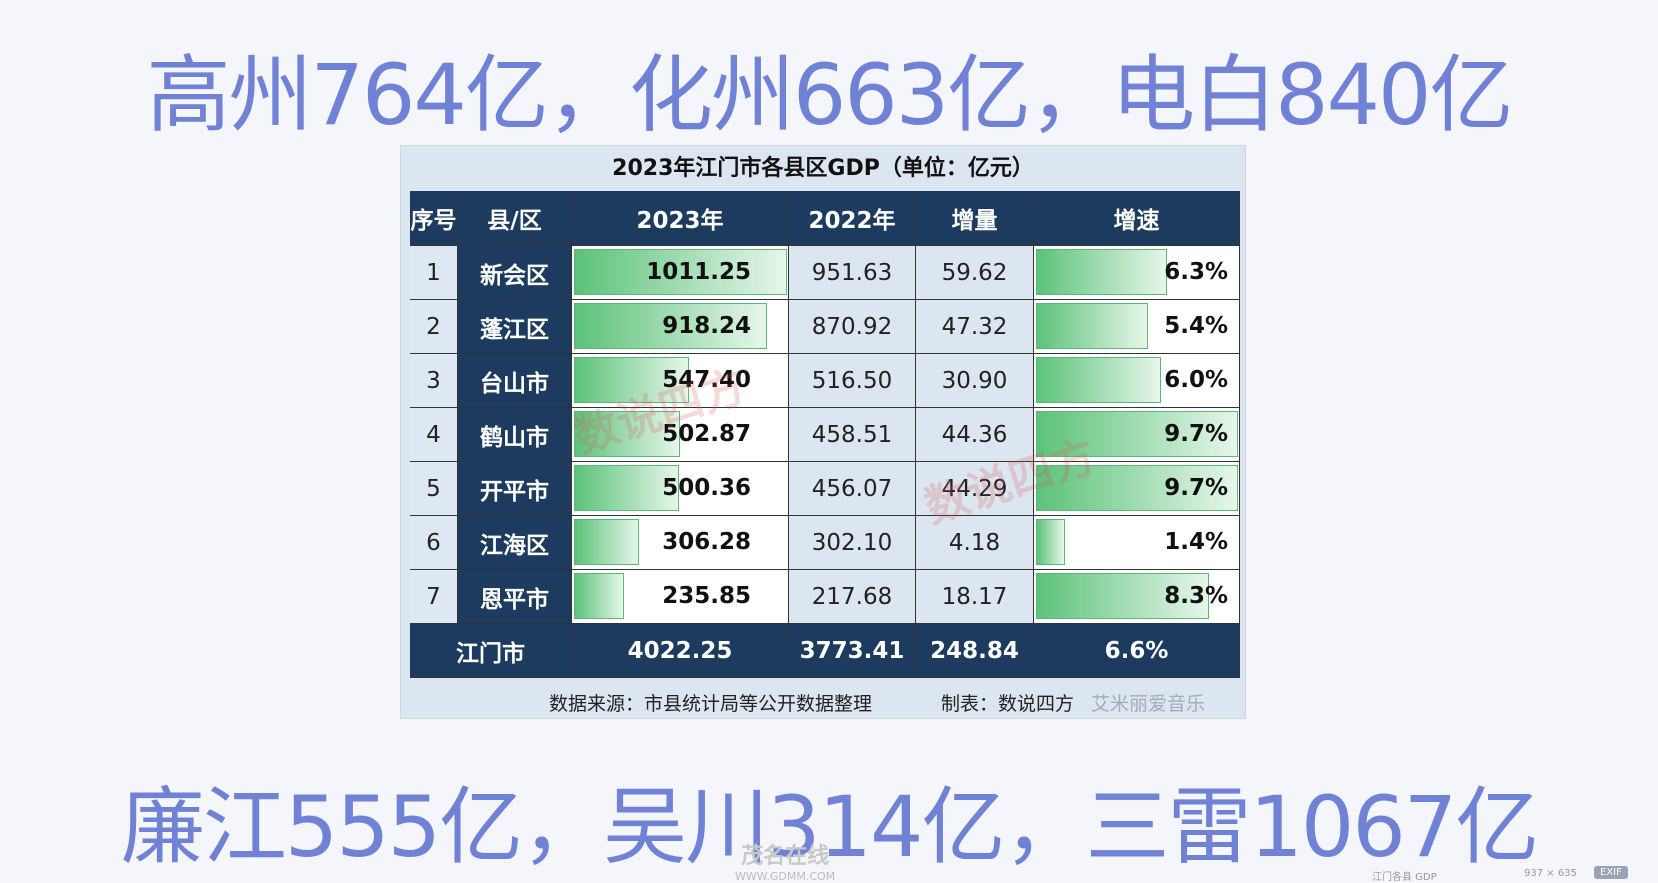 This screenshot has height=883, width=1658. What do you see at coordinates (785, 856) in the screenshot?
I see `logo-name: 茂名在线` at bounding box center [785, 856].